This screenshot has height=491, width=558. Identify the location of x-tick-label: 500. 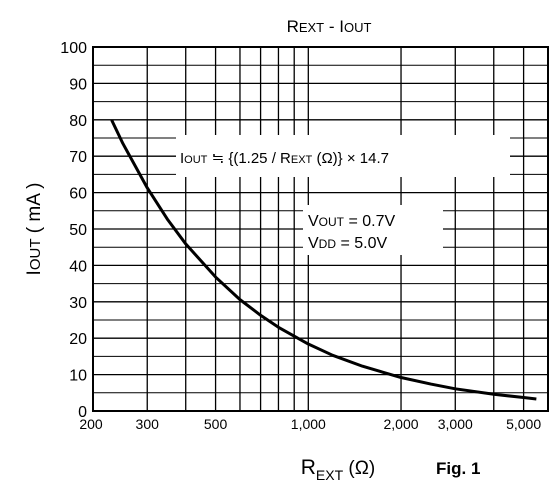
(216, 424).